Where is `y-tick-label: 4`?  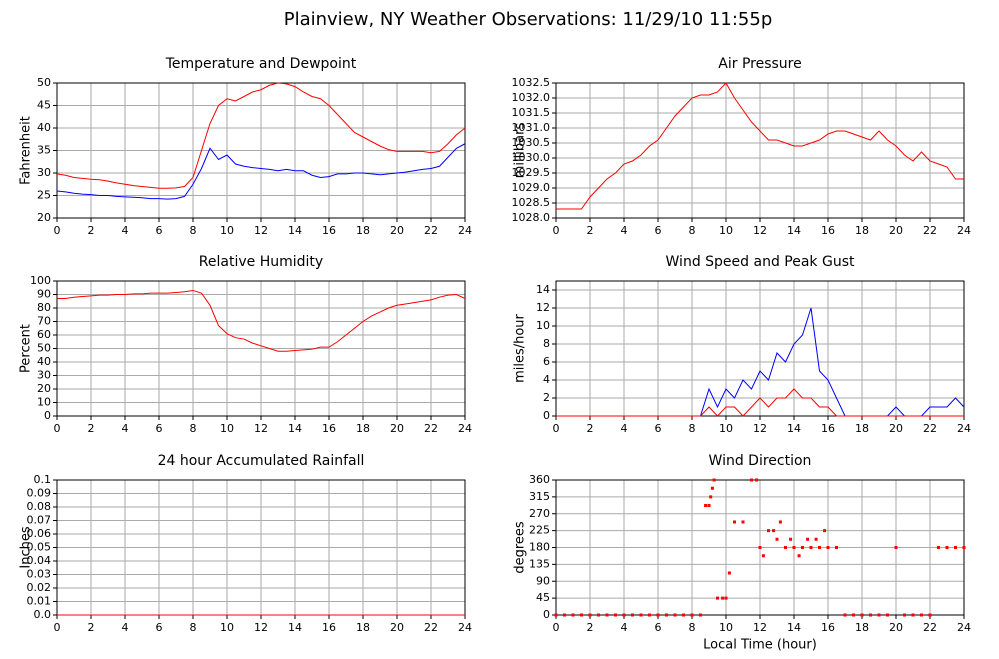 y-tick-label: 4 is located at coordinates (546, 379).